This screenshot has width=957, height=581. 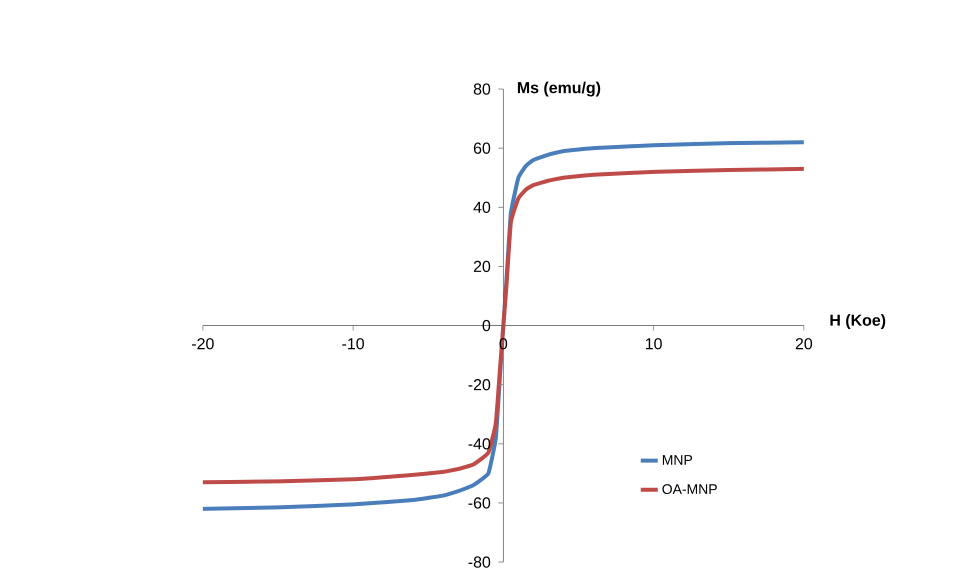 What do you see at coordinates (654, 344) in the screenshot?
I see `x-tick-label: 10` at bounding box center [654, 344].